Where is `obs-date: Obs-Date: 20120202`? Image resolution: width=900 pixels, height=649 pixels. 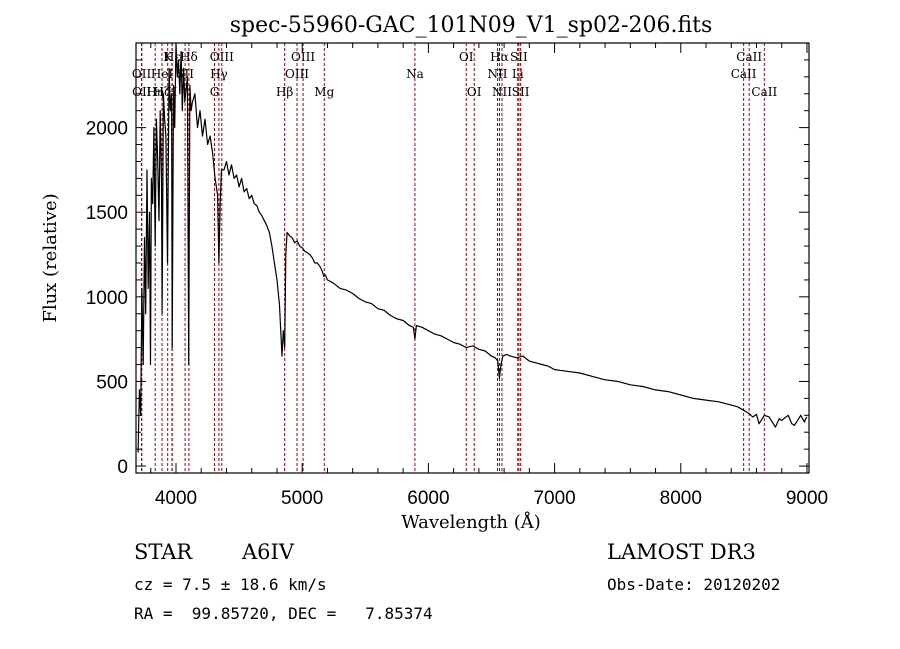 obs-date: Obs-Date: 20120202 is located at coordinates (694, 584).